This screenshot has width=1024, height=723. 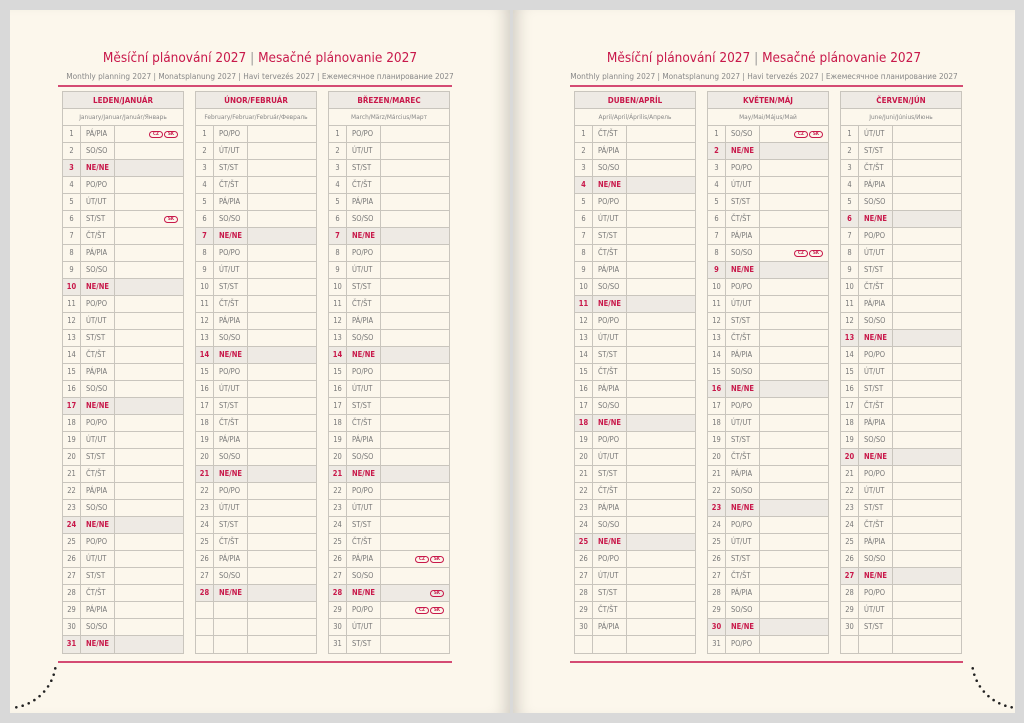 I want to click on day-row: 17 NE/NE, so click(x=123, y=406).